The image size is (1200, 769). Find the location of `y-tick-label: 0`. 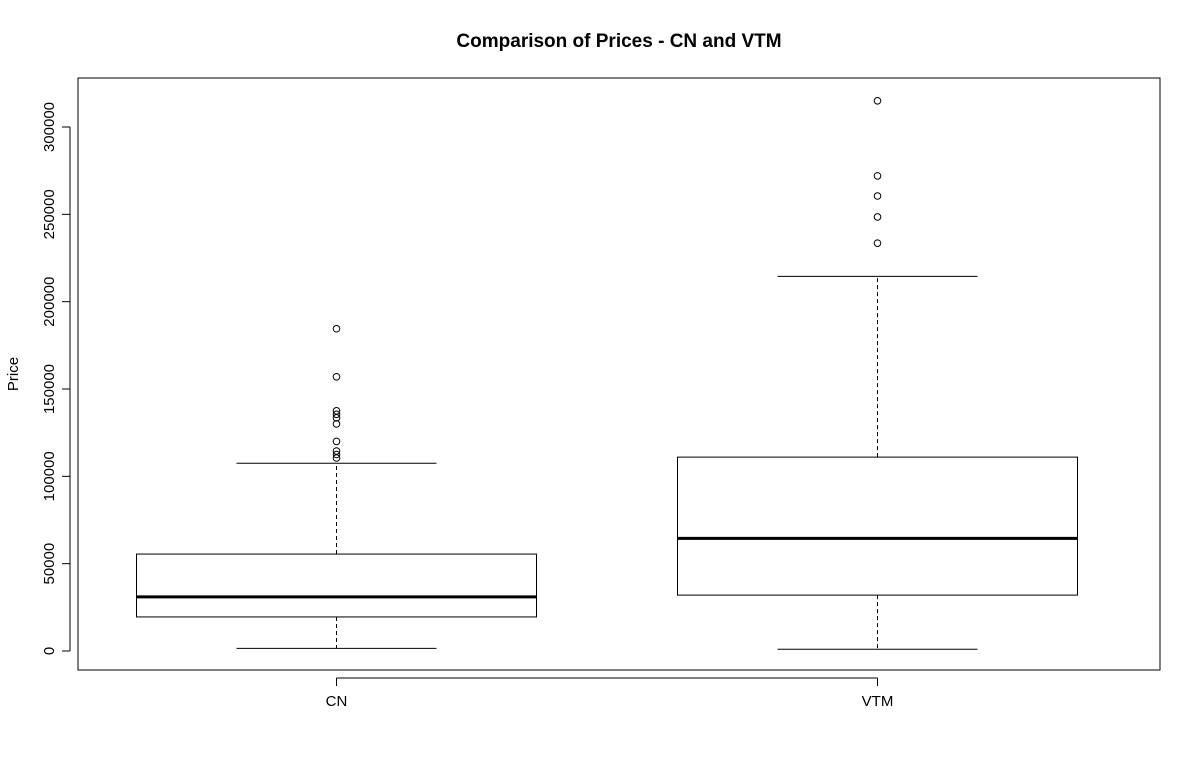

y-tick-label: 0 is located at coordinates (49, 651).